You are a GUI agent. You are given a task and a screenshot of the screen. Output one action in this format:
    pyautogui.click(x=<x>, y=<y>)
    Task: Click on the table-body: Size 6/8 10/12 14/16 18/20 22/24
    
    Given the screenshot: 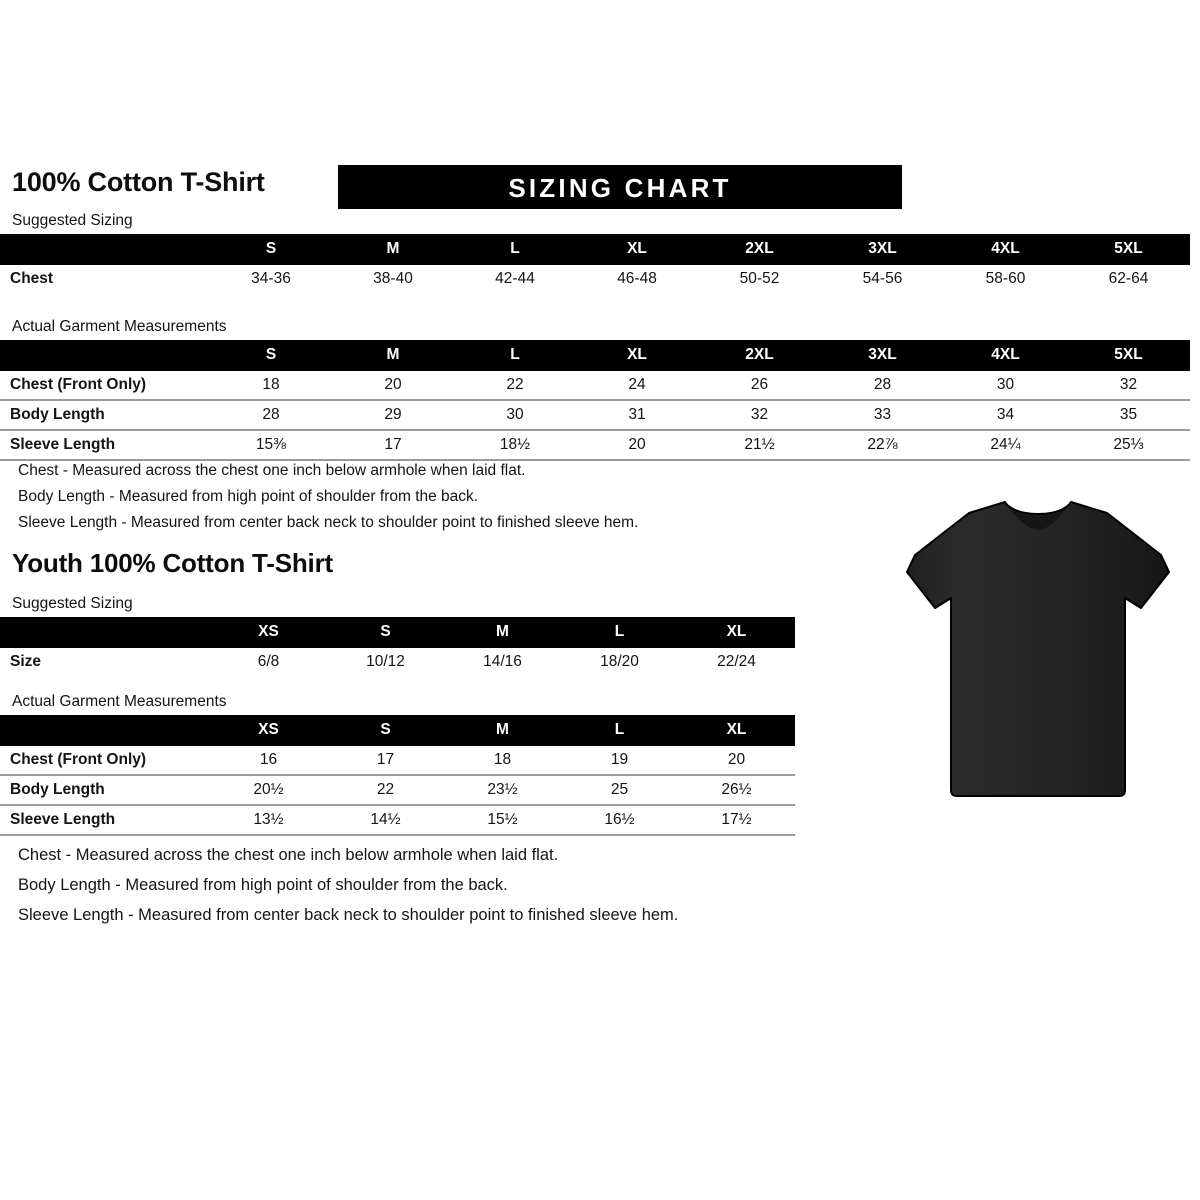 What is the action you would take?
    pyautogui.click(x=397, y=662)
    